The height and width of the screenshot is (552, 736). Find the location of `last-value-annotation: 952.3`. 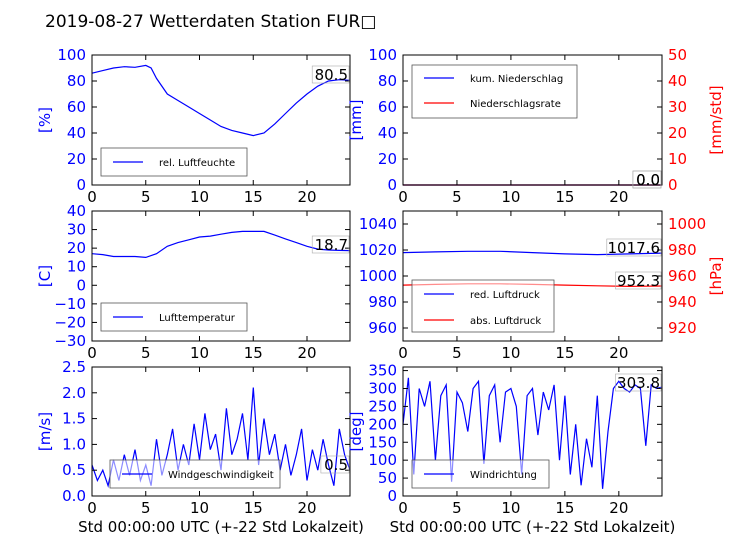

last-value-annotation: 952.3 is located at coordinates (638, 281).